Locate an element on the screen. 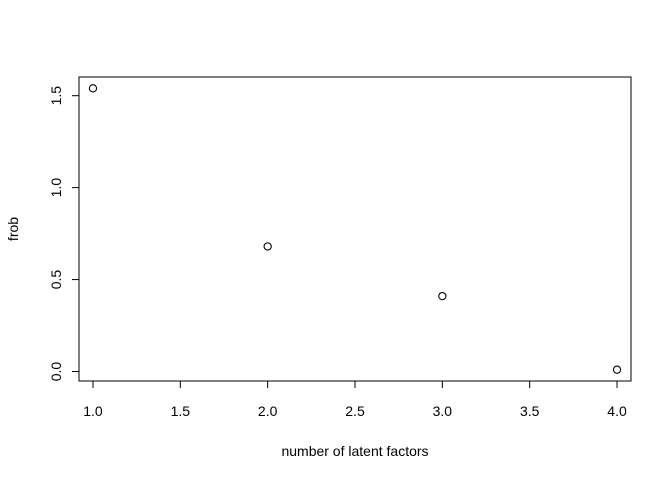 This screenshot has height=480, width=672. x-tick-label: 1.0 is located at coordinates (93, 411).